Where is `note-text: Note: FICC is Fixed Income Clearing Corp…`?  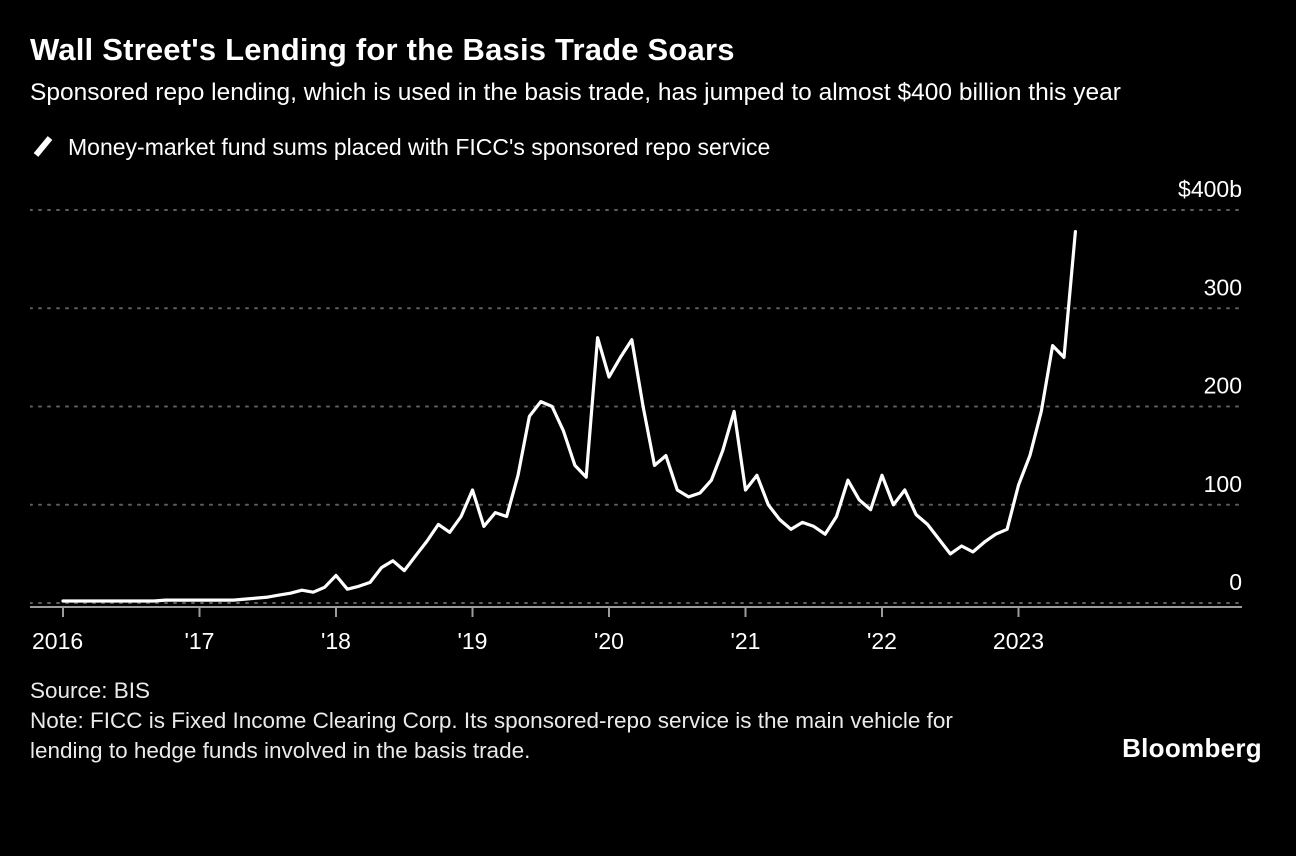 note-text: Note: FICC is Fixed Income Clearing Corp… is located at coordinates (491, 735).